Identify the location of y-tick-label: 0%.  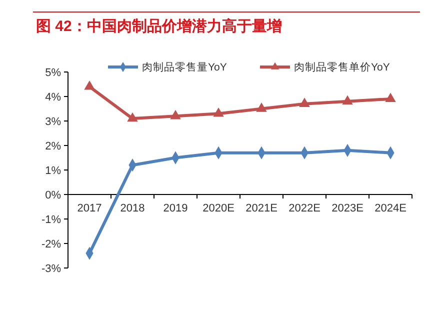
(53, 195).